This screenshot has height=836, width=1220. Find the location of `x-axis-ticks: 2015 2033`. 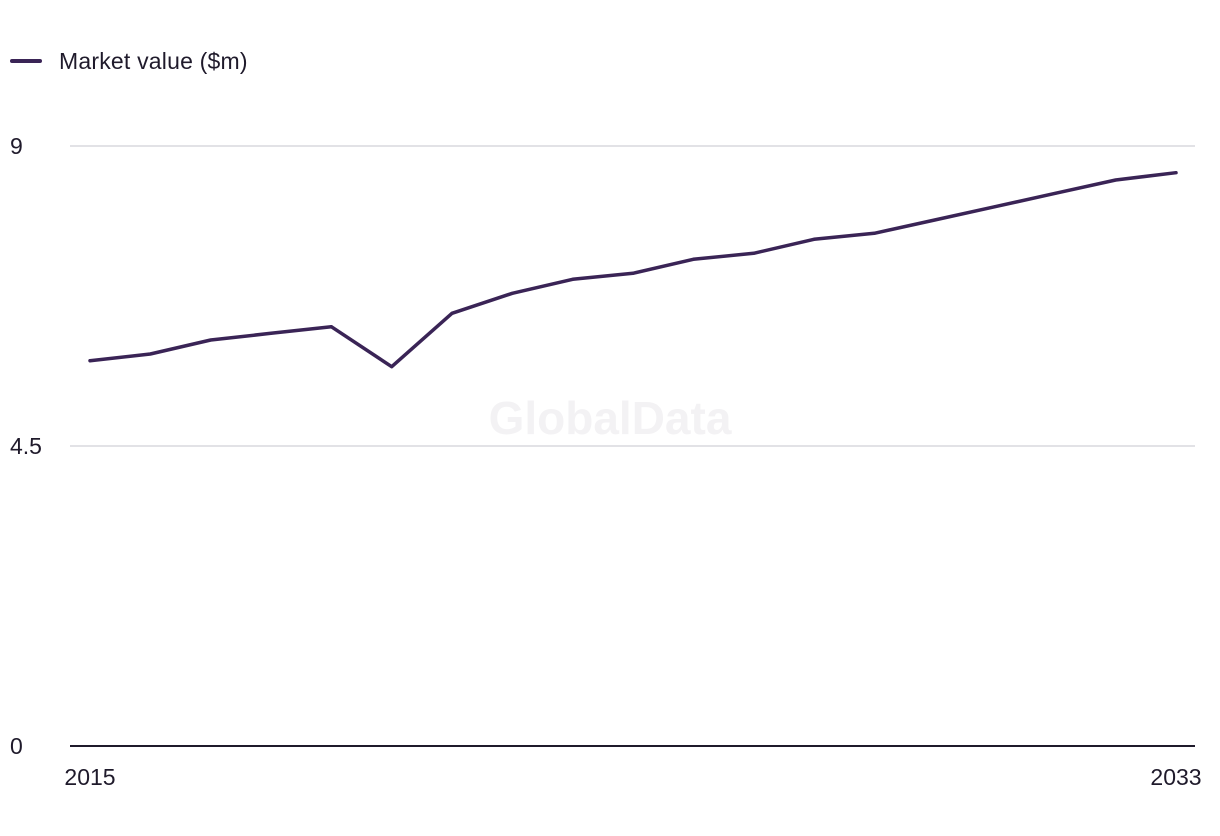

x-axis-ticks: 2015 2033 is located at coordinates (632, 777).